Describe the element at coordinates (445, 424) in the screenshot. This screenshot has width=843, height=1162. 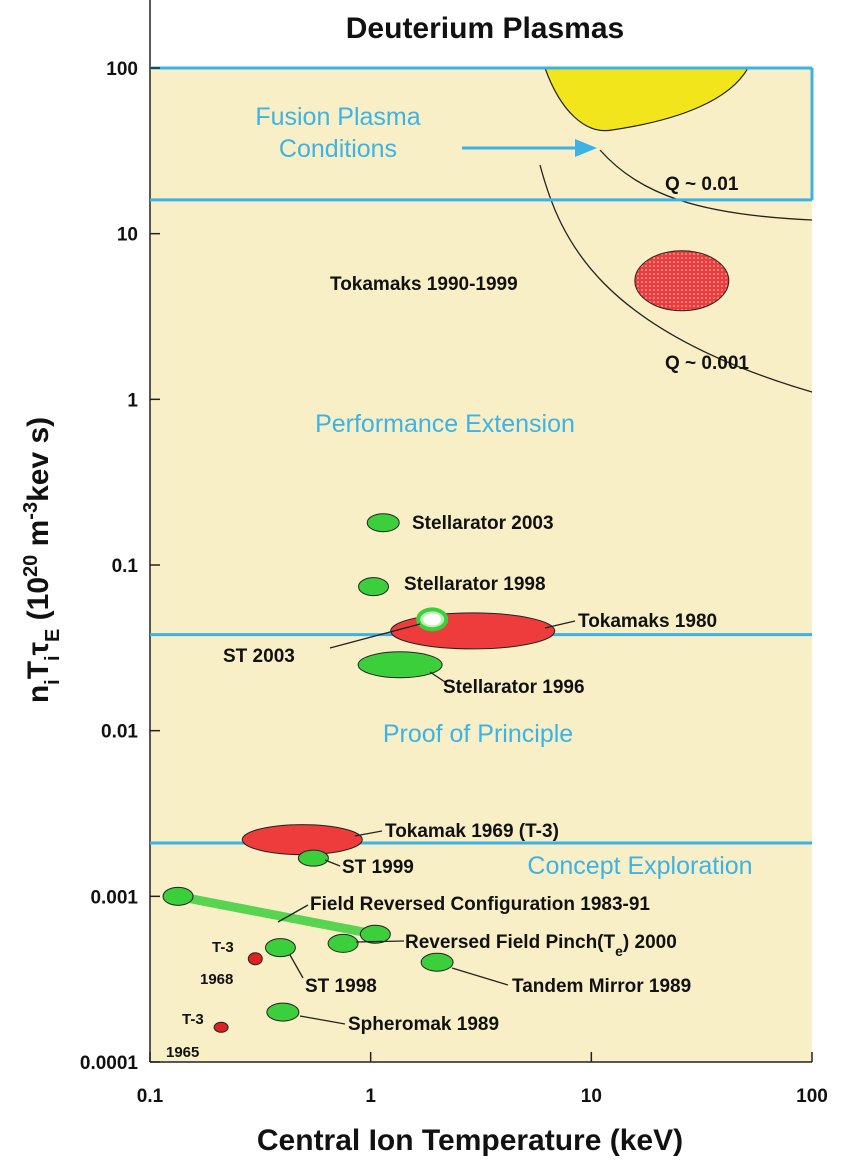
I see `region-label: Performance Extension` at that location.